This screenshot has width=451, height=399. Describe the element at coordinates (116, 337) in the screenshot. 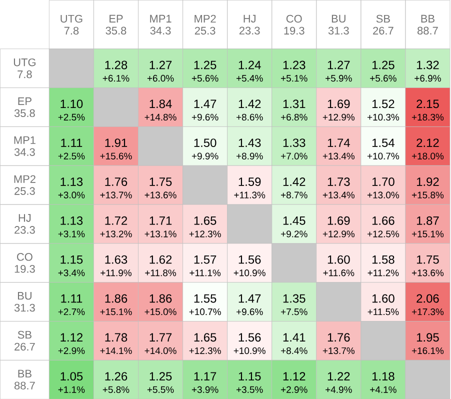

I see `data-label: 1.78` at that location.